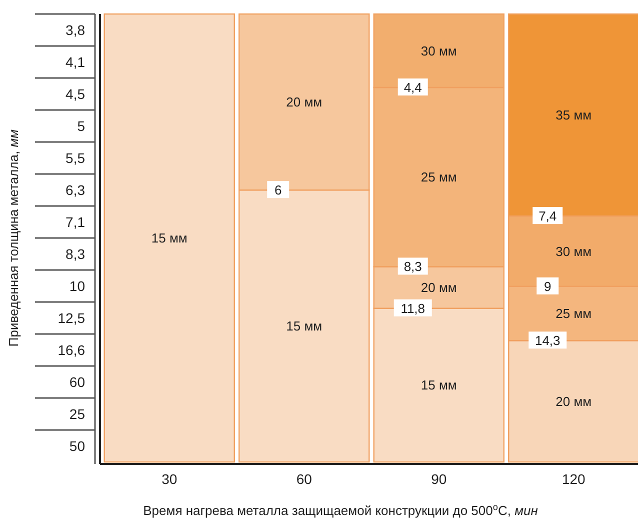 This screenshot has height=525, width=638. Describe the element at coordinates (574, 251) in the screenshot. I see `series-label: 30 мм` at that location.